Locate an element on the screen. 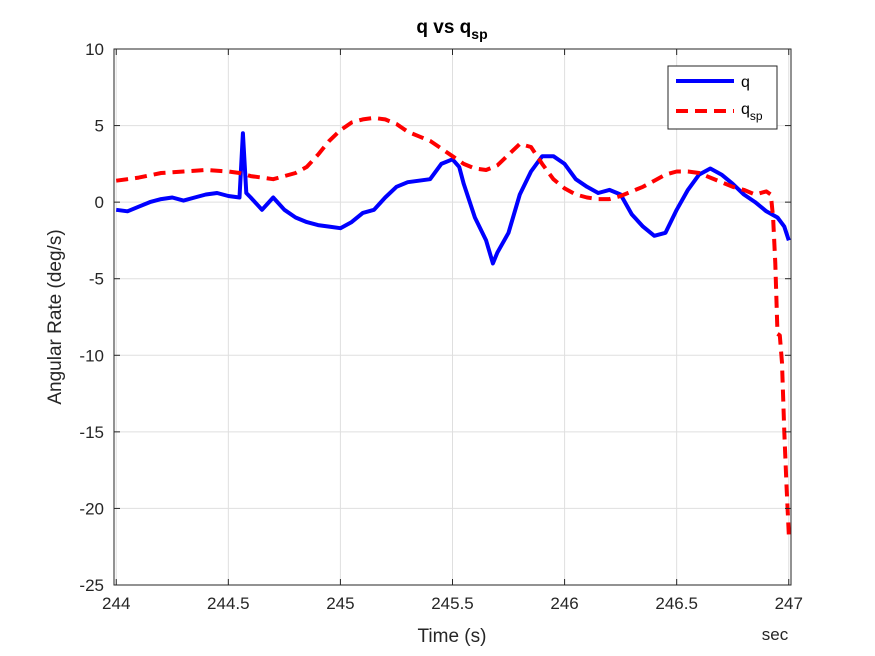  y-tick-label: 5 is located at coordinates (99, 126).